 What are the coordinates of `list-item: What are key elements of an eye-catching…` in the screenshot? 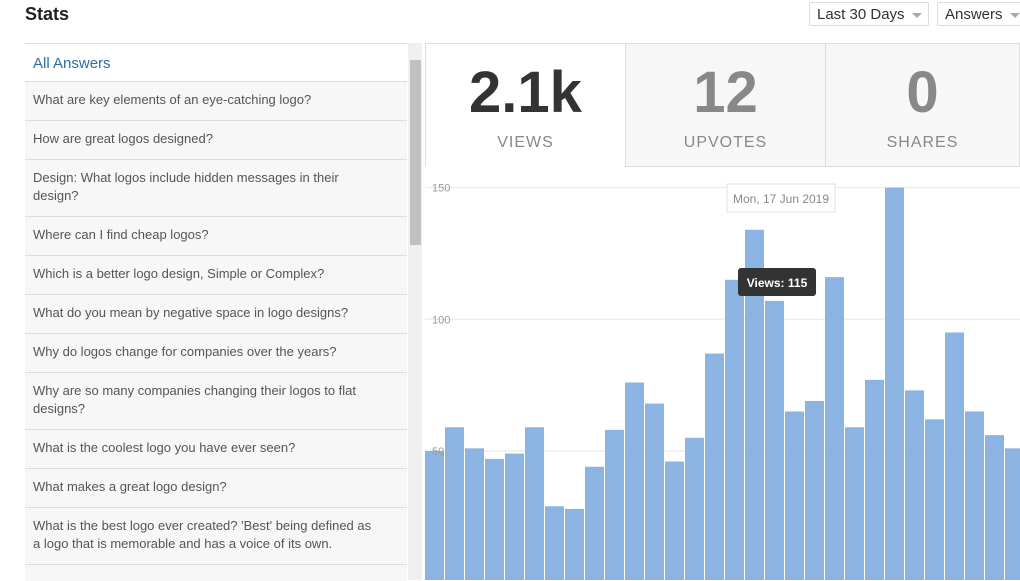 It's located at (216, 101).